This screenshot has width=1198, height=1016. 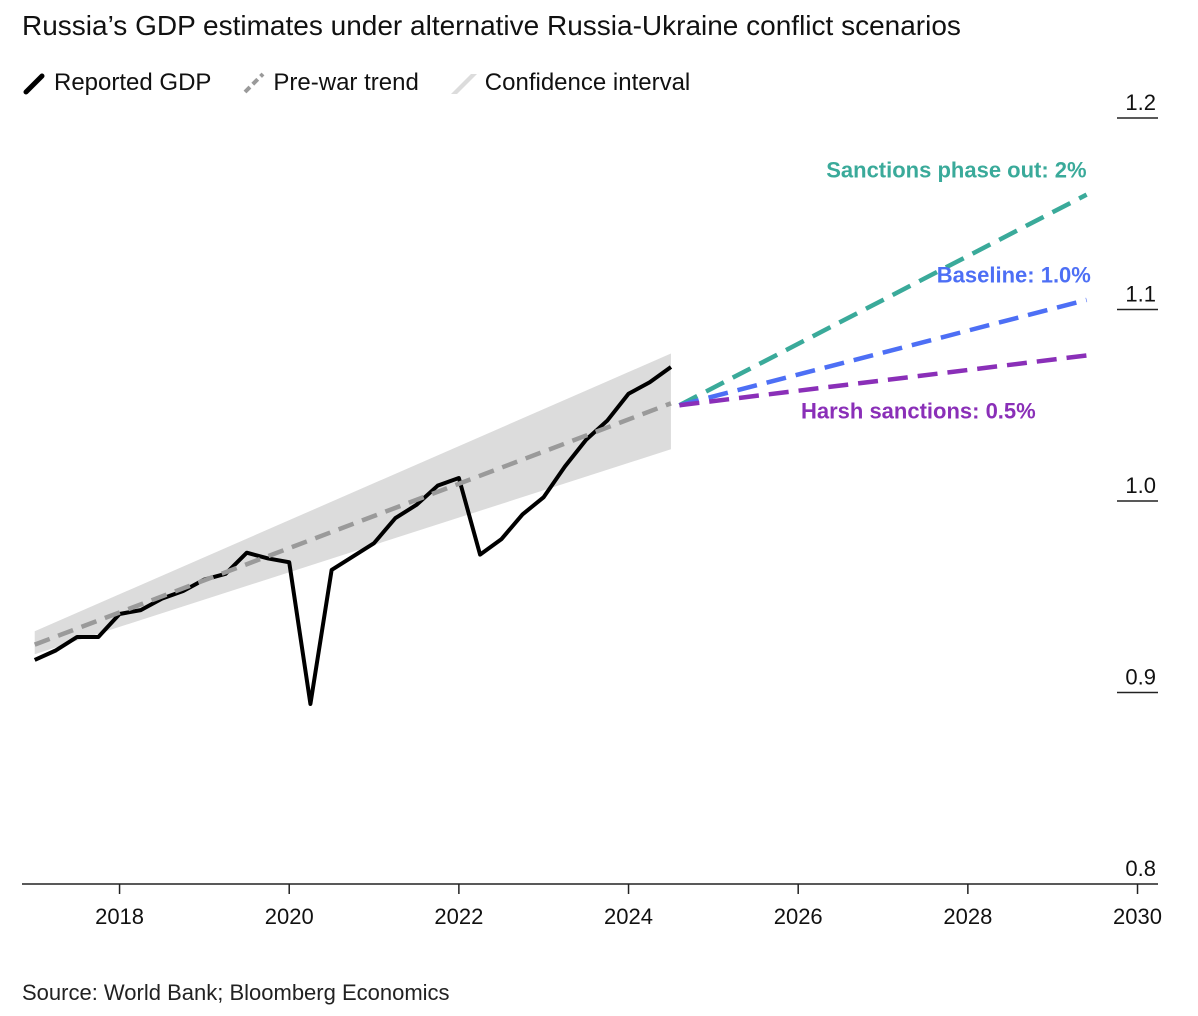 I want to click on legend-item-trend: Pre-war trend, so click(x=330, y=83).